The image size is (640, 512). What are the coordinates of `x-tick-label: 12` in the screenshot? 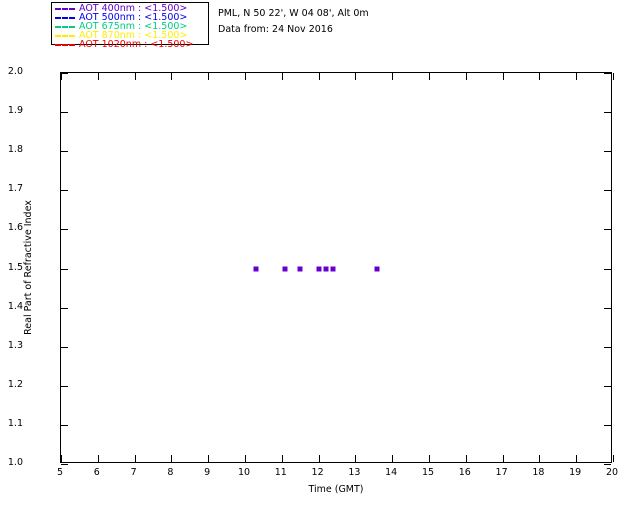 It's located at (317, 472).